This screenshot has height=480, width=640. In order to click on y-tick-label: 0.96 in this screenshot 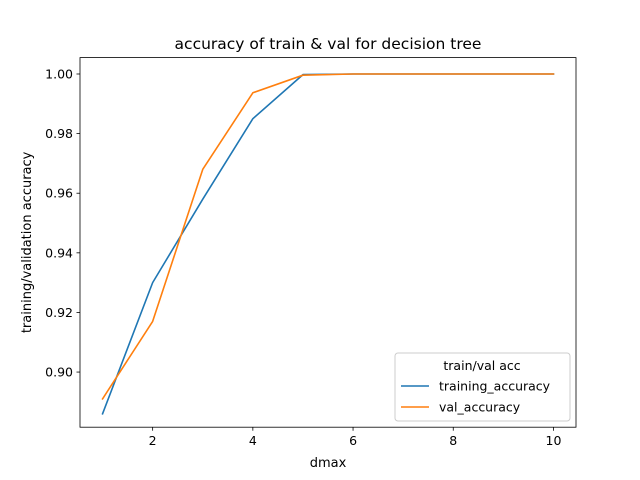, I will do `click(59, 193)`.